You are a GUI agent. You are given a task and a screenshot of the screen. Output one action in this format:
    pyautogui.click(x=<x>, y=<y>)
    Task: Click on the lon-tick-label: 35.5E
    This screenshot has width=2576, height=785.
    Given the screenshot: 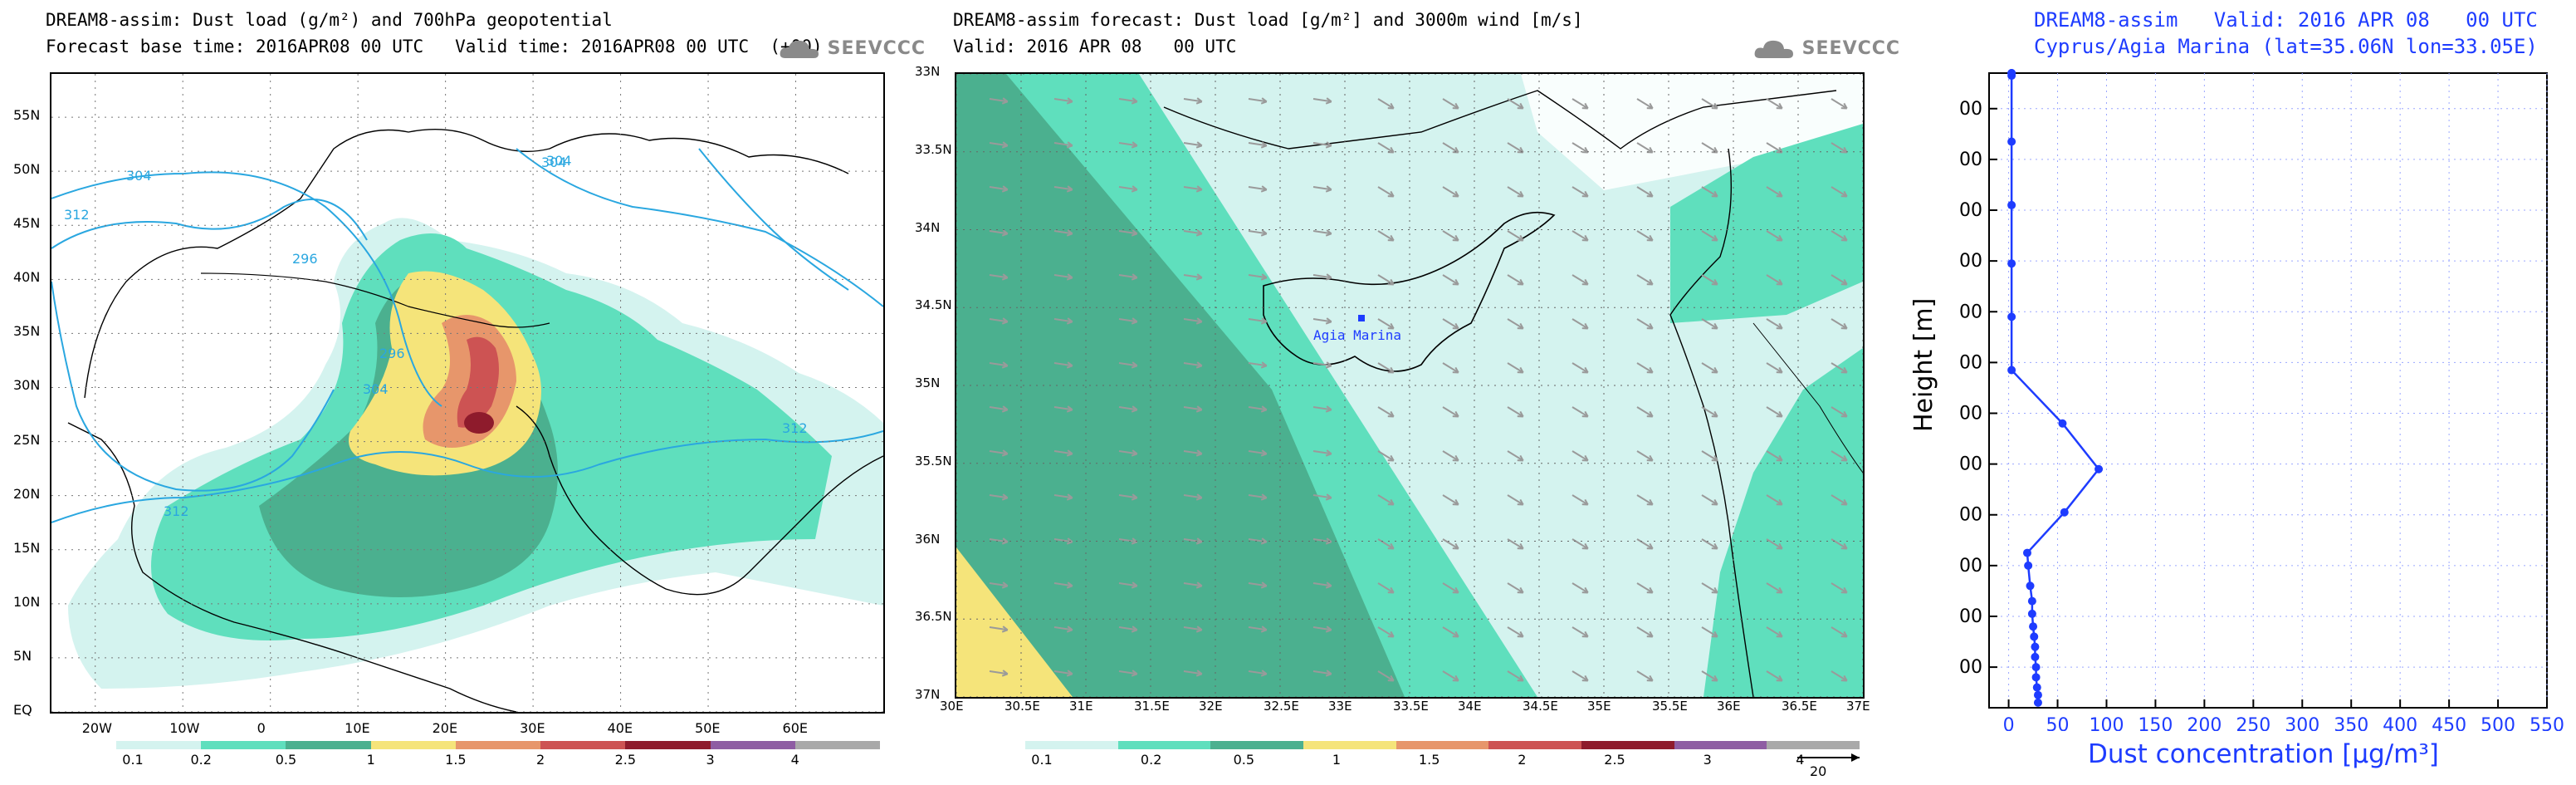 What is the action you would take?
    pyautogui.click(x=1670, y=706)
    